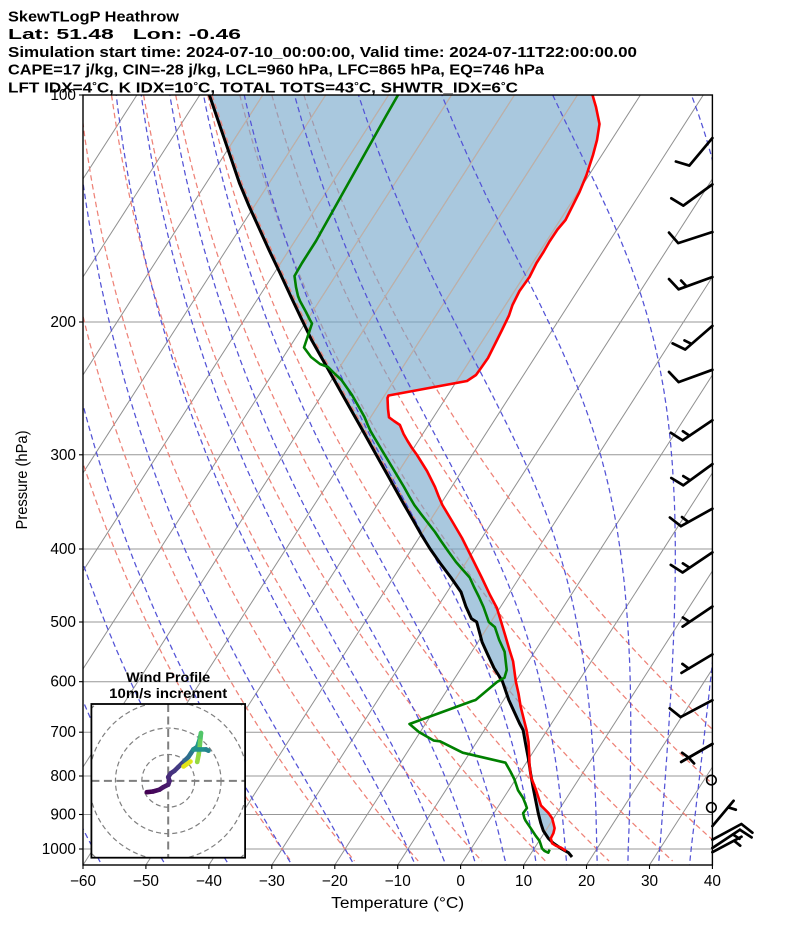 The height and width of the screenshot is (937, 794). Describe the element at coordinates (397, 903) in the screenshot. I see `svg-text: Temperature (°C)` at that location.